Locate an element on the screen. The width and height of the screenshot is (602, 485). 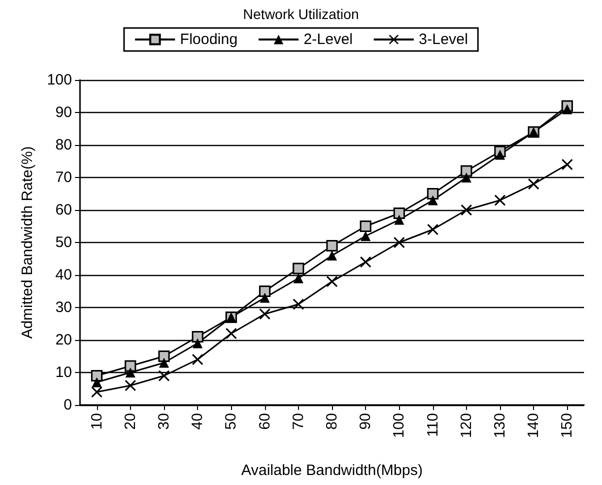
y-tick-label: 30 is located at coordinates (63, 307).